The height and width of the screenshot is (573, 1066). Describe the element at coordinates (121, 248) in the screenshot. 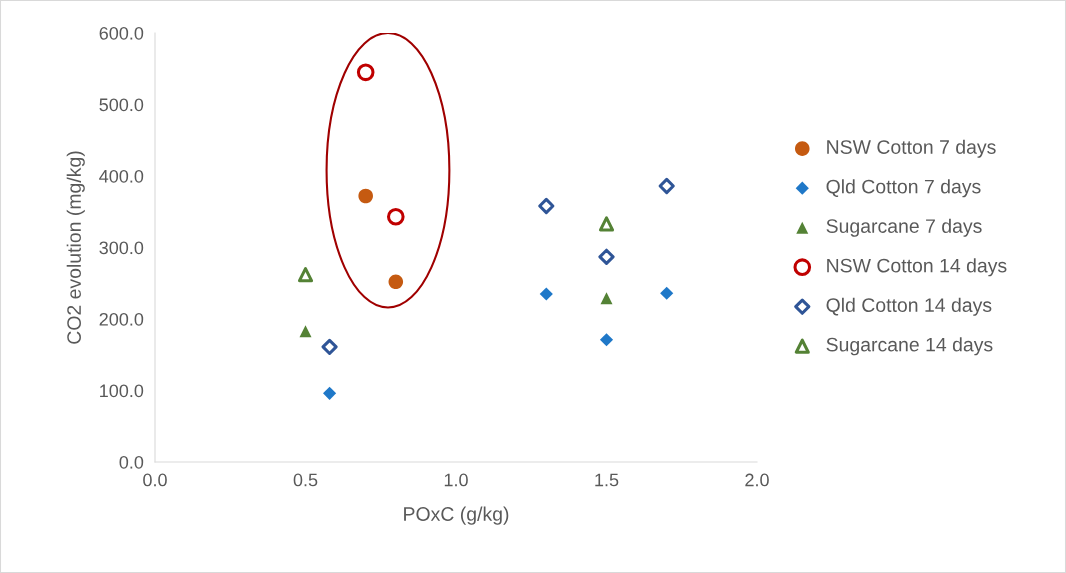

I see `y-tick-label: 300.0` at that location.